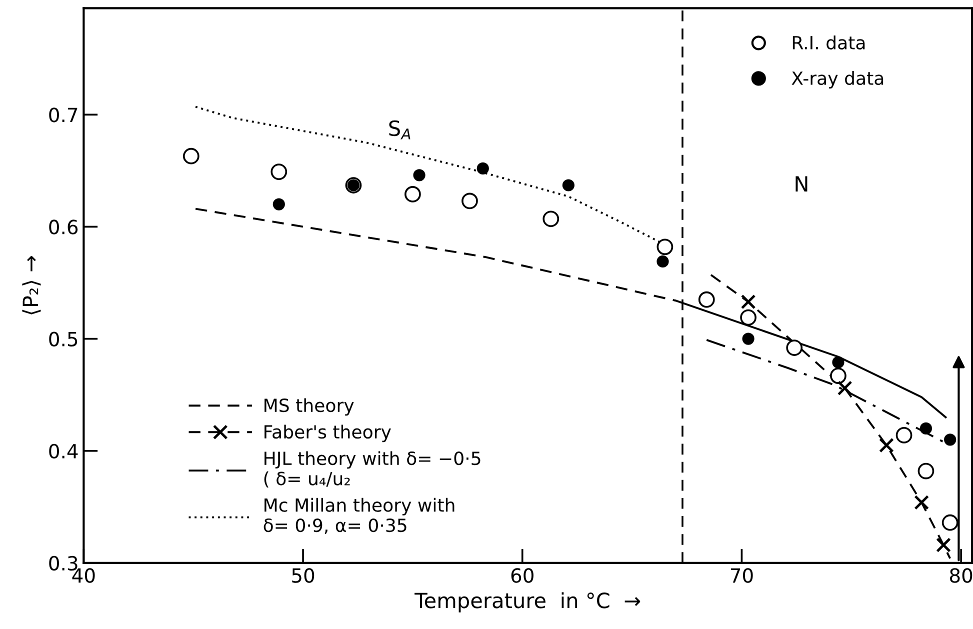 This screenshot has height=629, width=973. Describe the element at coordinates (303, 575) in the screenshot. I see `x-tick-label: 50` at that location.